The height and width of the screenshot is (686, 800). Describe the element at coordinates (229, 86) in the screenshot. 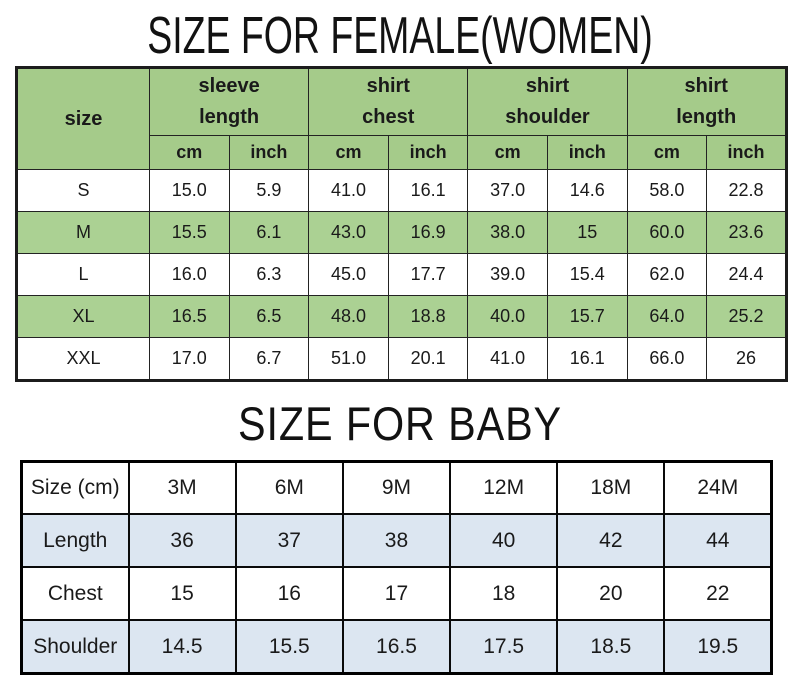

I see `women-group-header-line: sleeve` at that location.